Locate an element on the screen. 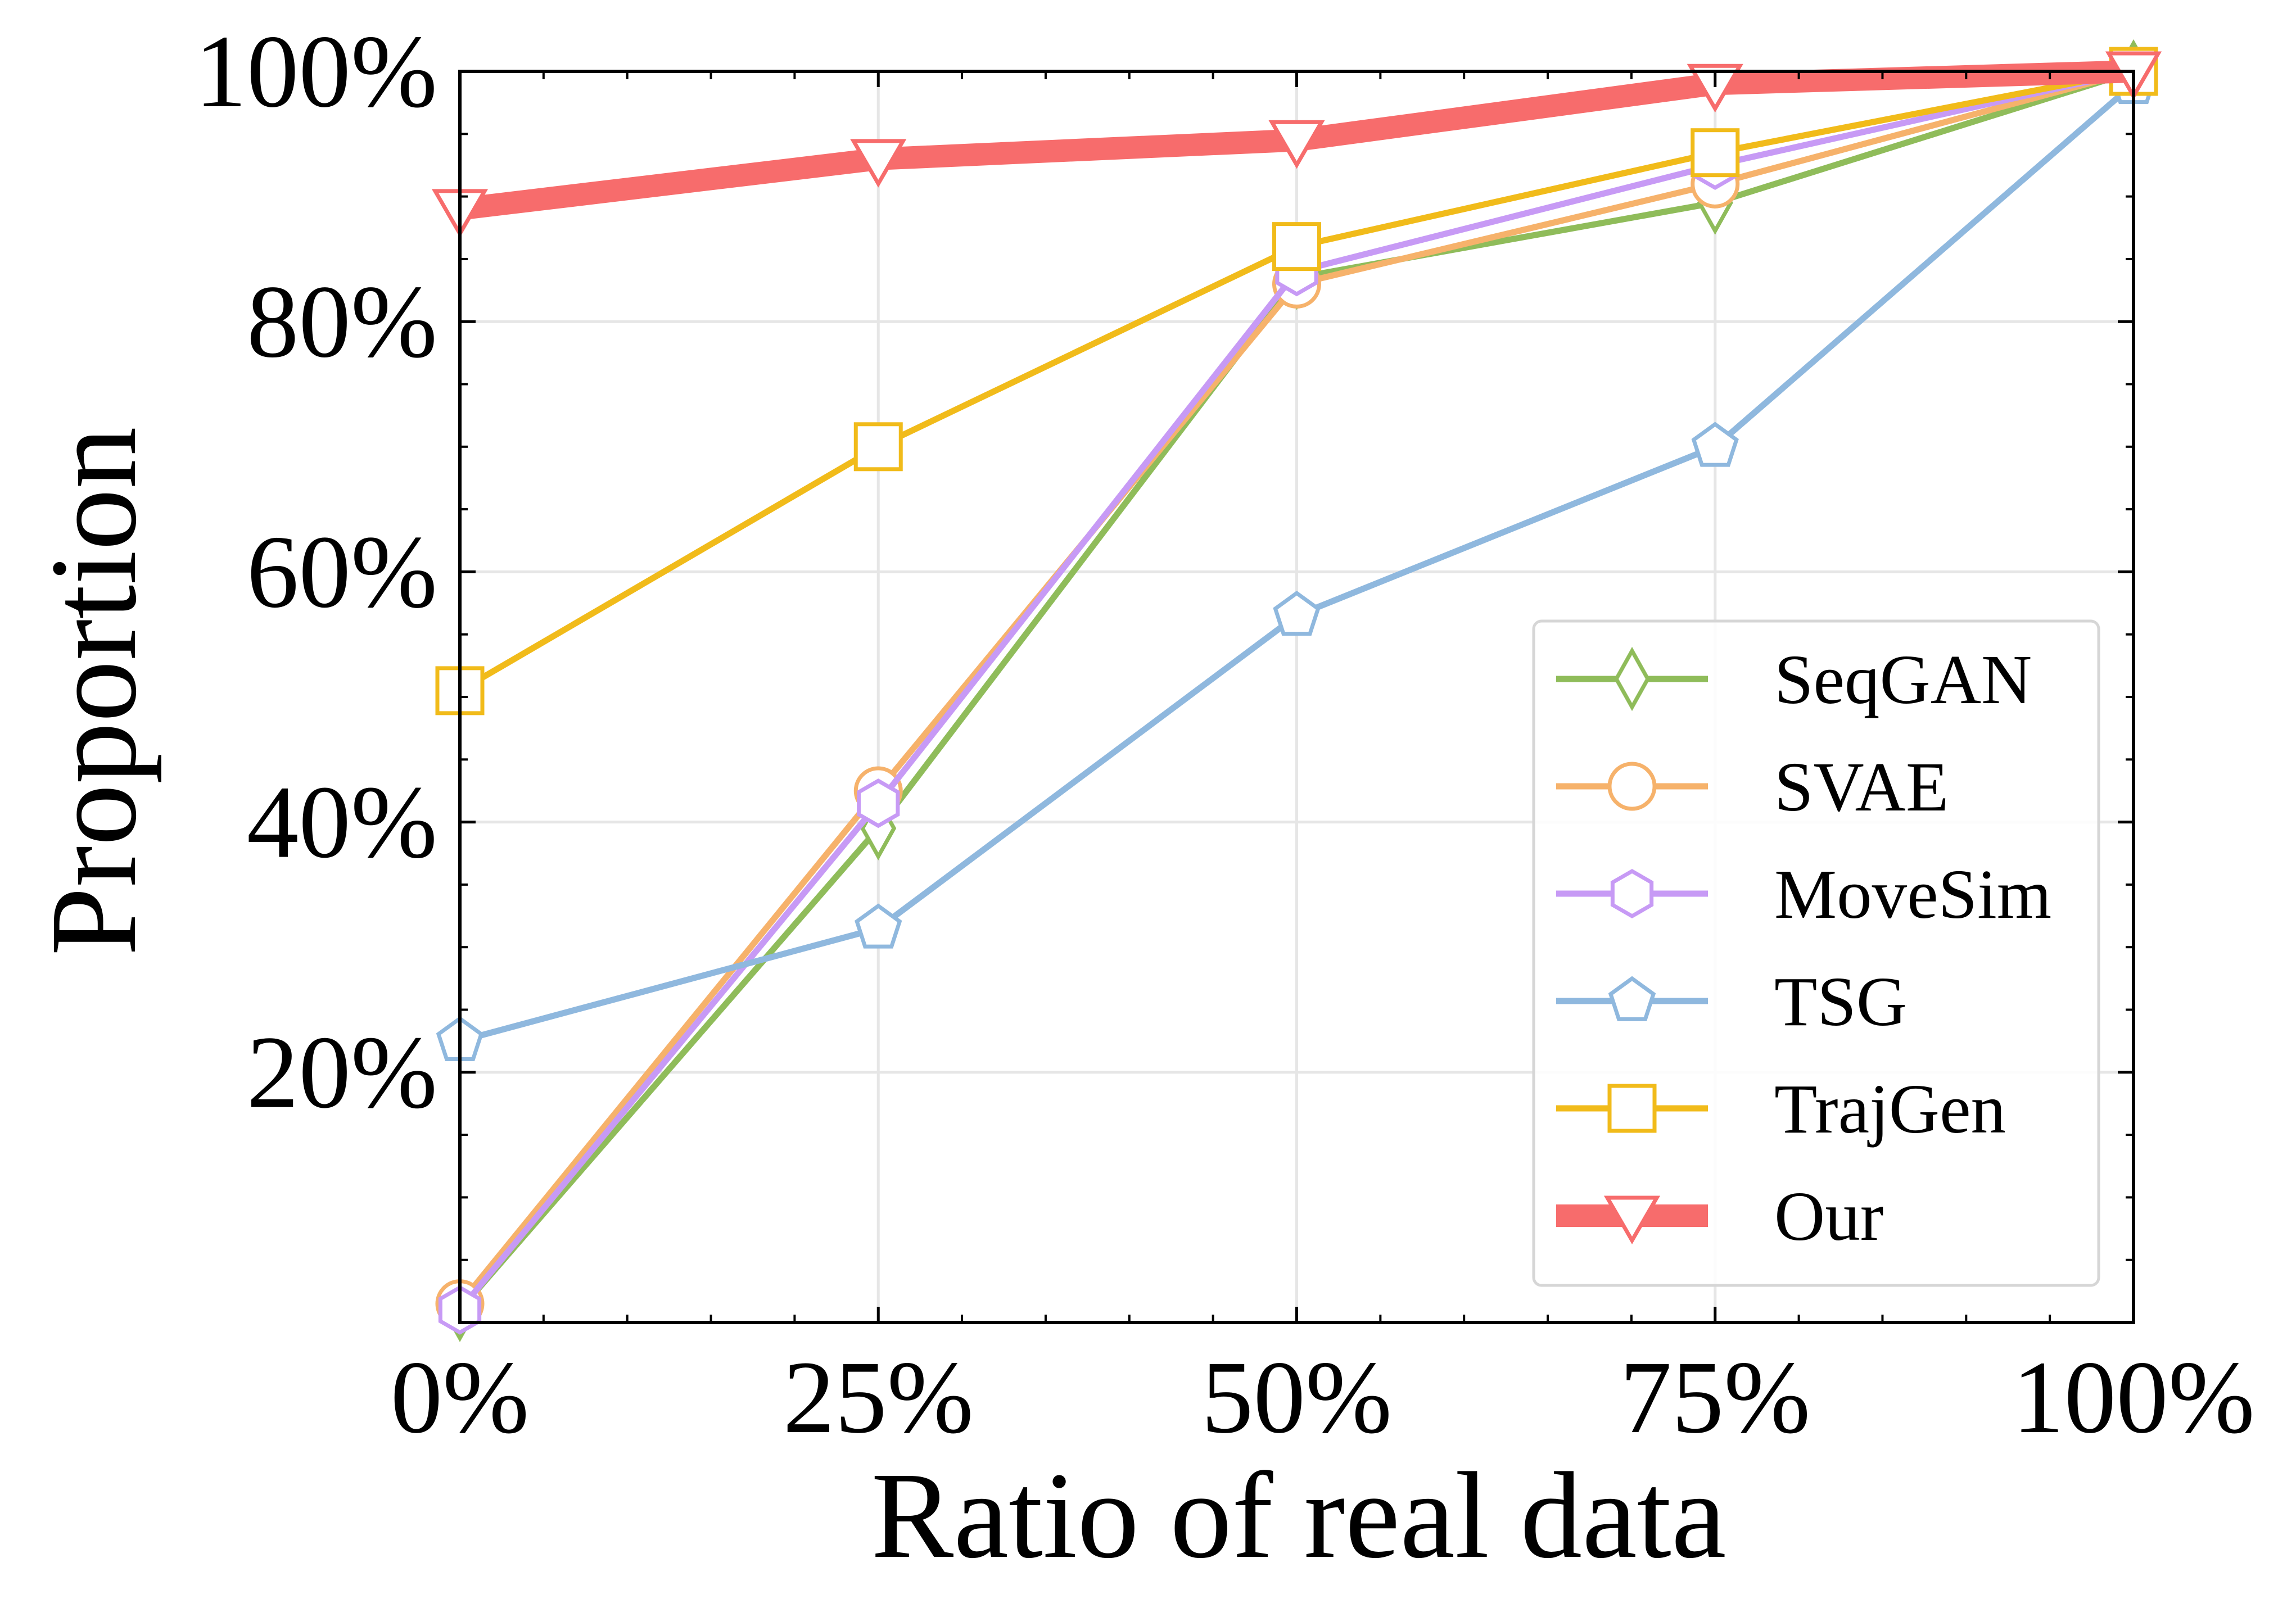 This screenshot has width=2296, height=1617. legend-entry-tsg: TSG is located at coordinates (1731, 1002).